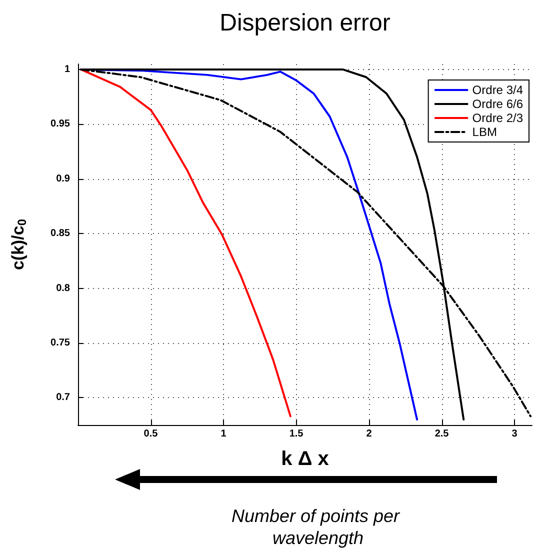 The image size is (533, 560). I want to click on y-tick-label: 1, so click(67, 69).